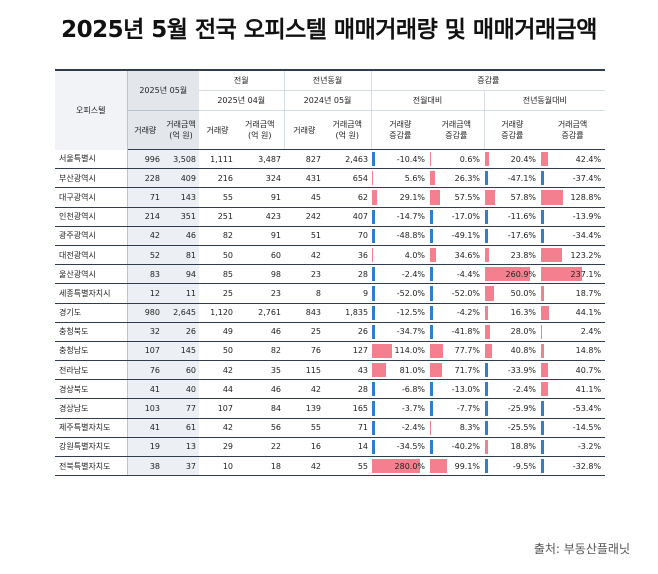 The image size is (658, 574). What do you see at coordinates (348, 351) in the screenshot?
I see `prev-year-amount-cell: 127` at bounding box center [348, 351].